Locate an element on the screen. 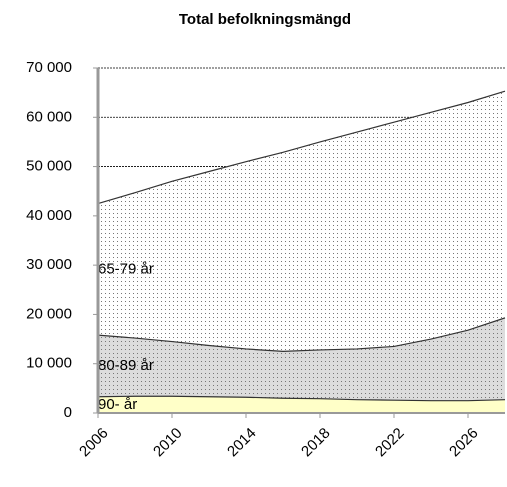 The width and height of the screenshot is (507, 487). y-tick-label: 70 000 is located at coordinates (49, 67).